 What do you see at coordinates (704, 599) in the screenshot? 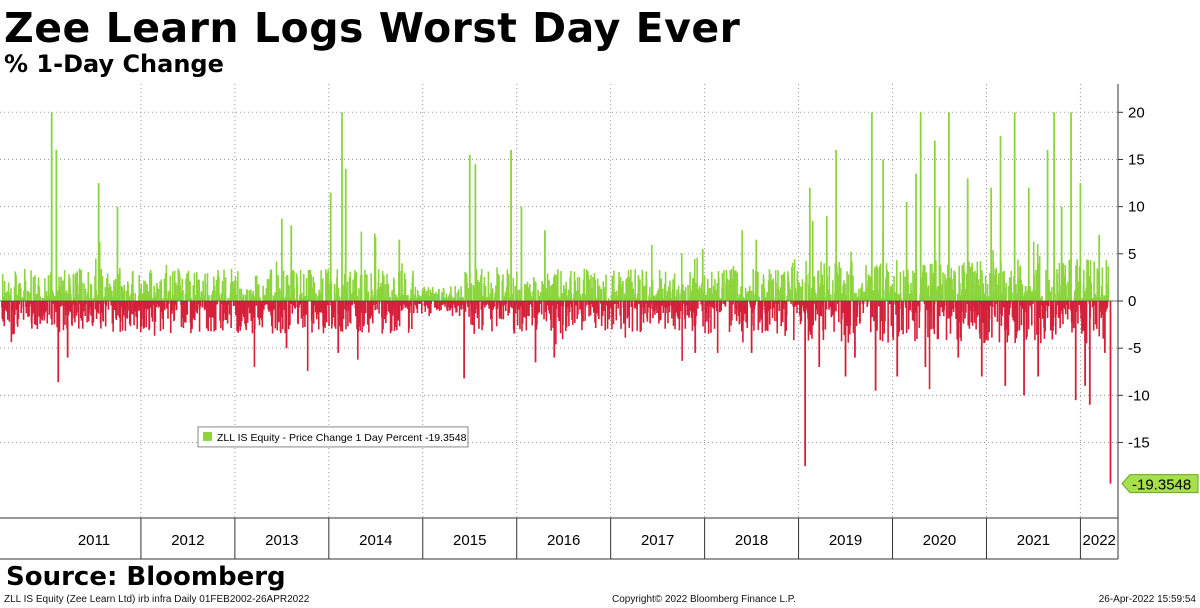
I see `footer-copyright: Copyright© 2022 Bloomberg Finance L.P.` at bounding box center [704, 599].